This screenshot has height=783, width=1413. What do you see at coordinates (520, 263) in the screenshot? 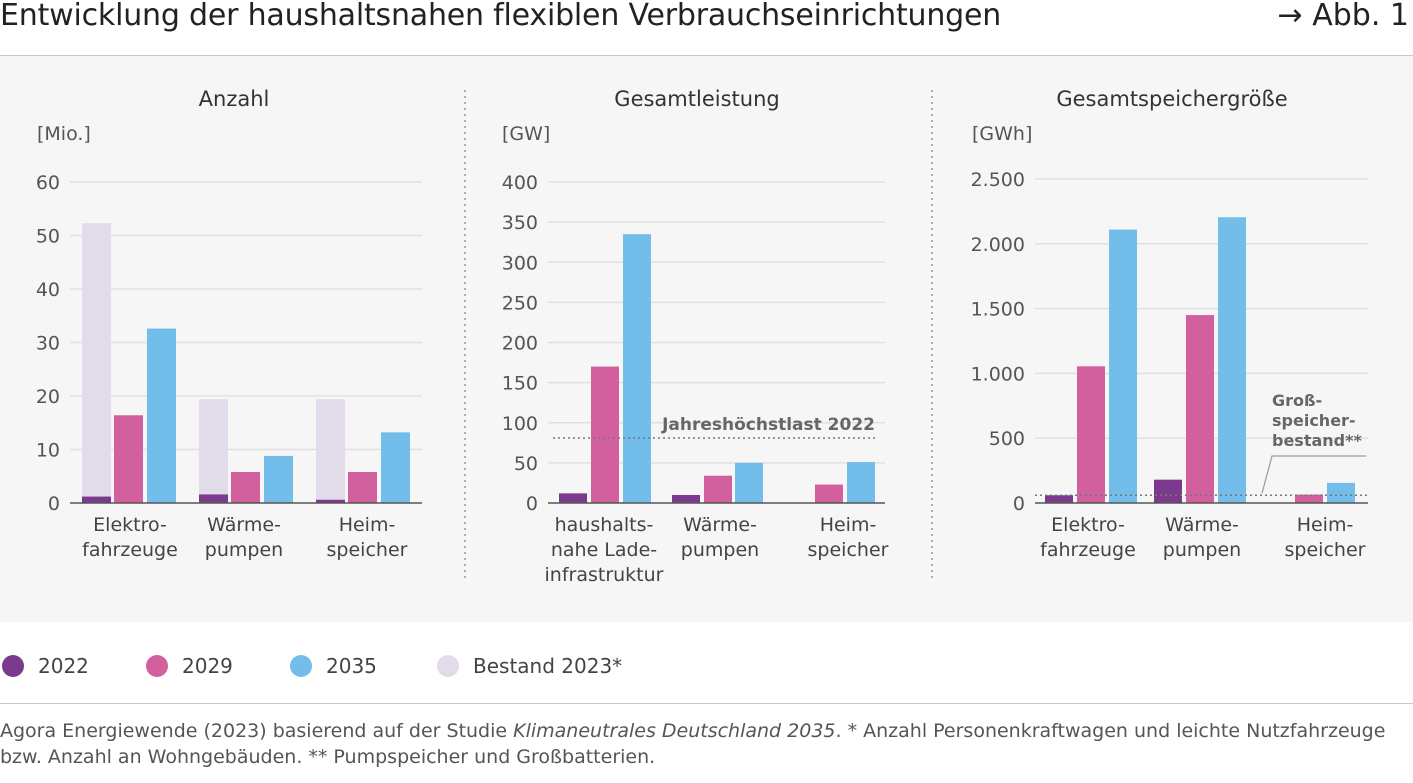
I see `y-tick-label: 300` at bounding box center [520, 263].